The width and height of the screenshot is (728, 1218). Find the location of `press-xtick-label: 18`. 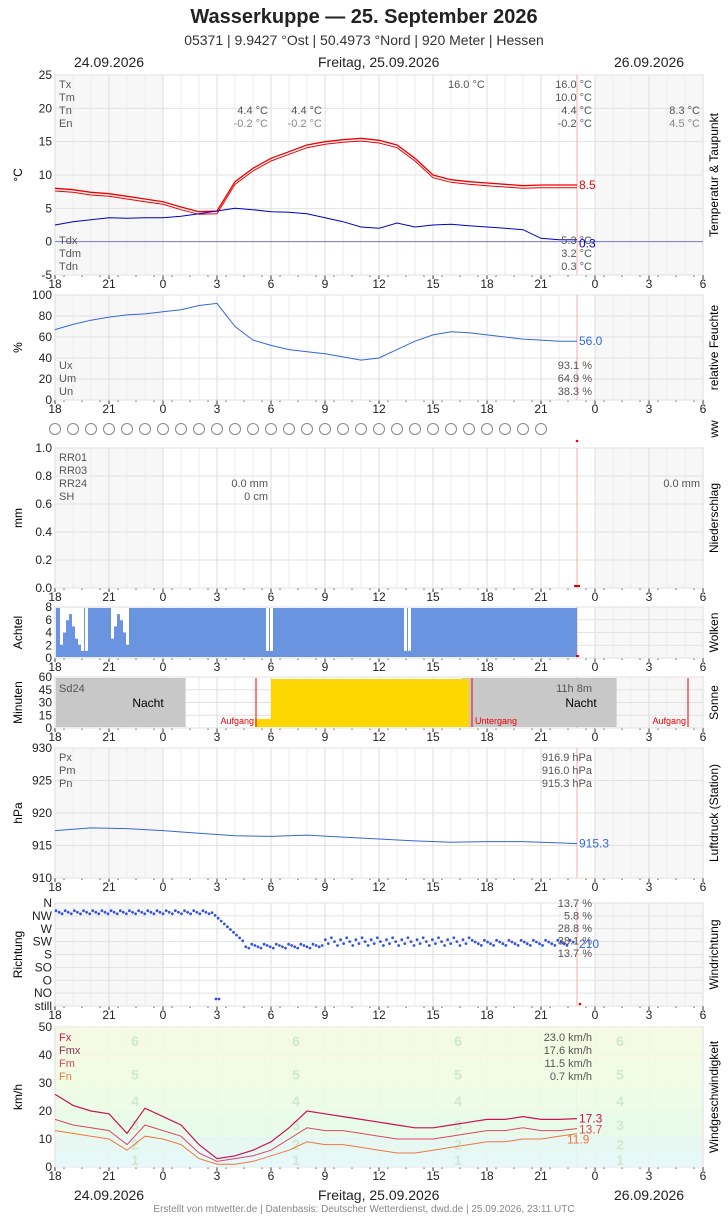

press-xtick-label: 18 is located at coordinates (487, 887).